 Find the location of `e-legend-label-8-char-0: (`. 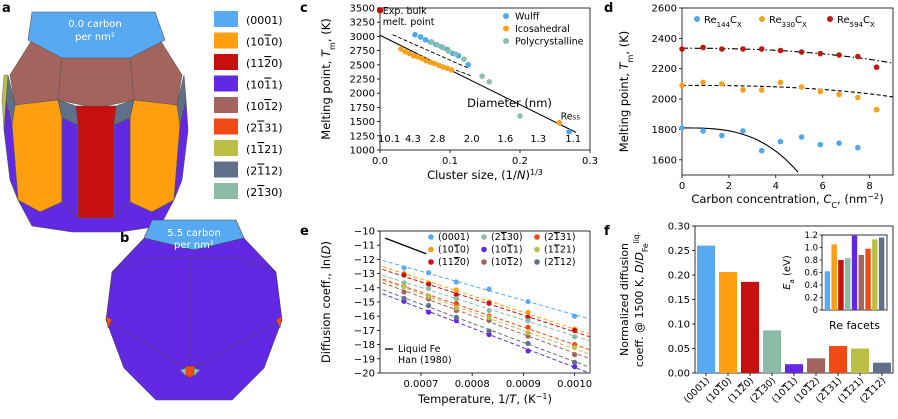

e-legend-label-8-char-0: ( is located at coordinates (546, 262).